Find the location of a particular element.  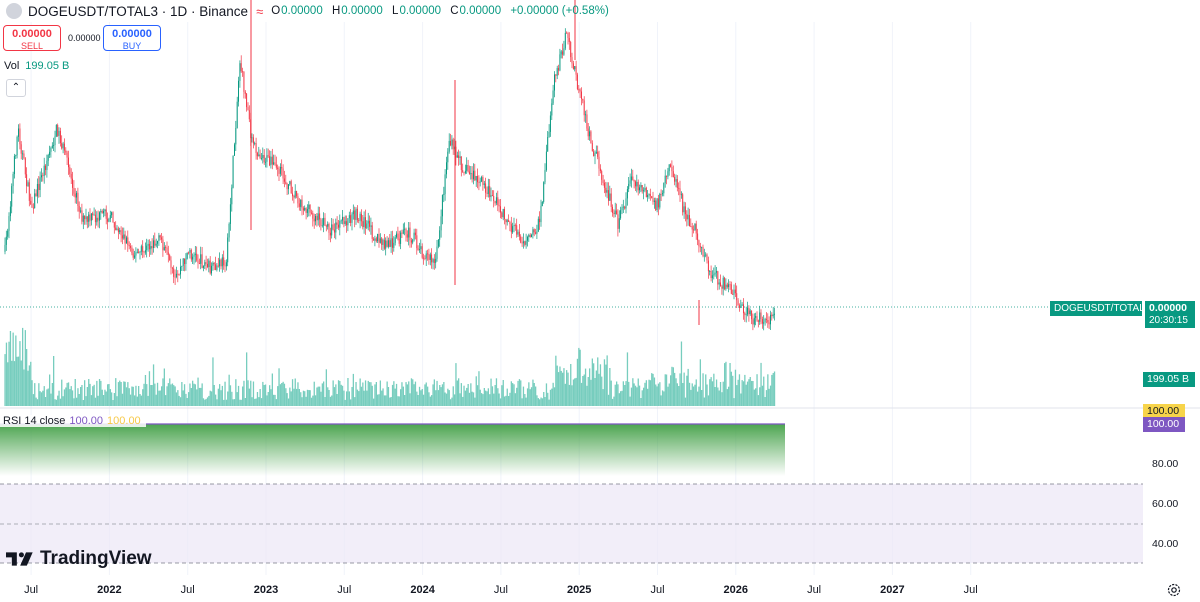

rsi-legend-label: RSI 14 close is located at coordinates (34, 421).